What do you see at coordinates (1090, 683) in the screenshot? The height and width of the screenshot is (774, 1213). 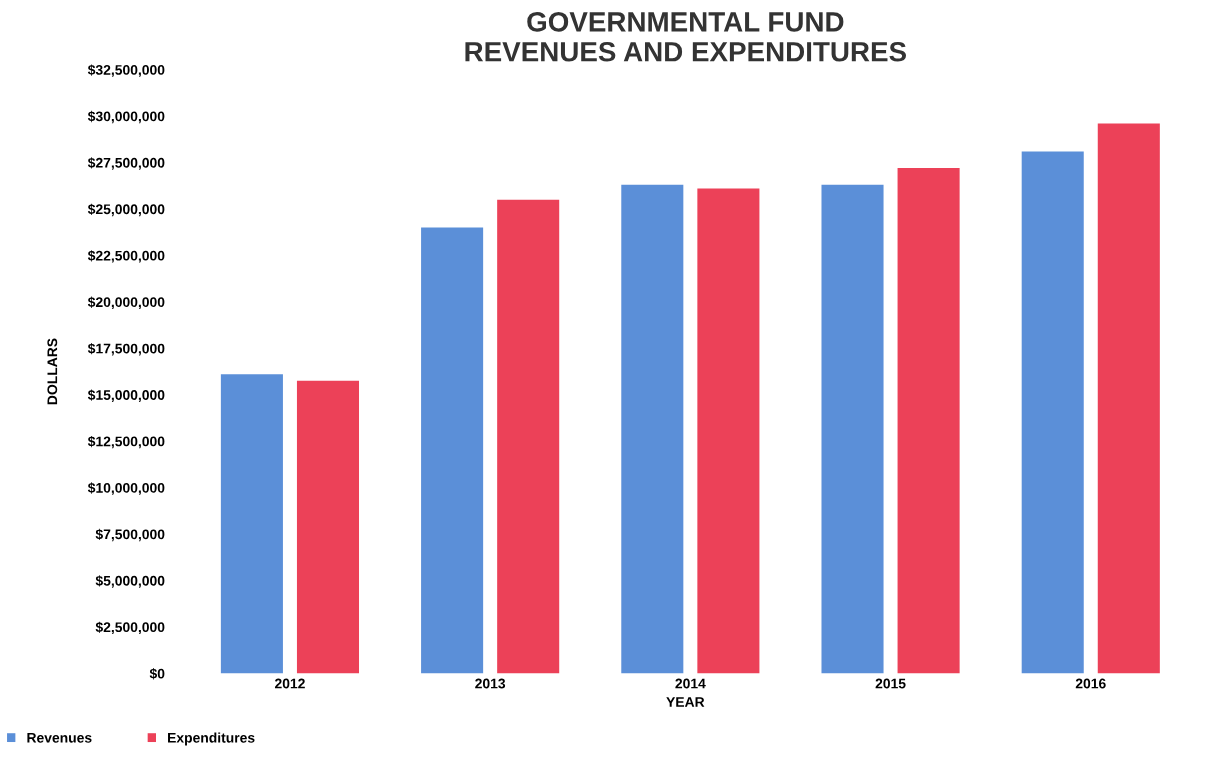 I see `x-tick-label: 2016` at bounding box center [1090, 683].